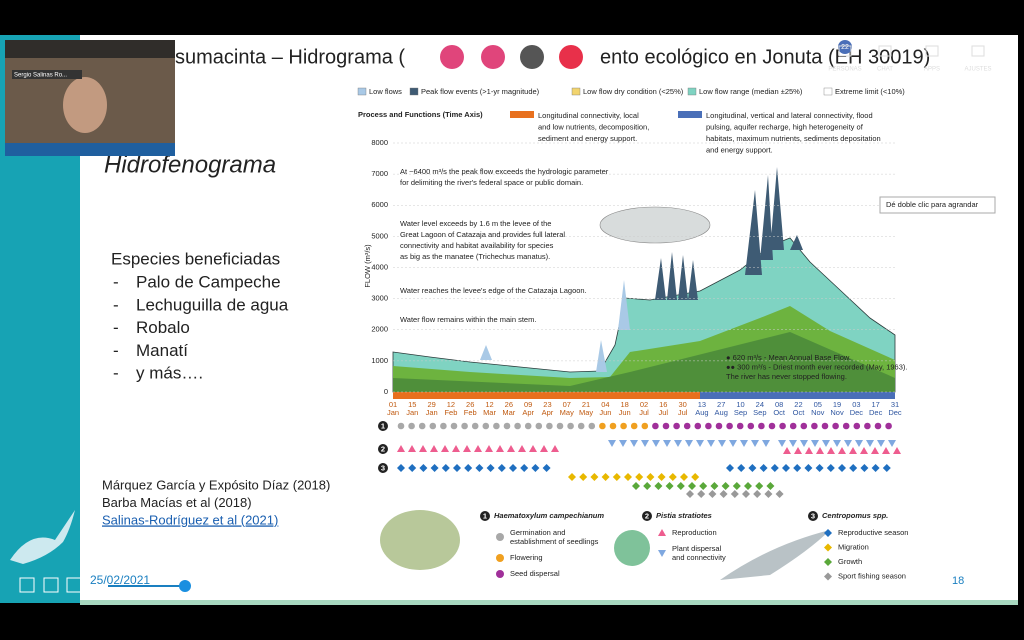  What do you see at coordinates (51, 585) in the screenshot?
I see `gallery-tool` at bounding box center [51, 585].